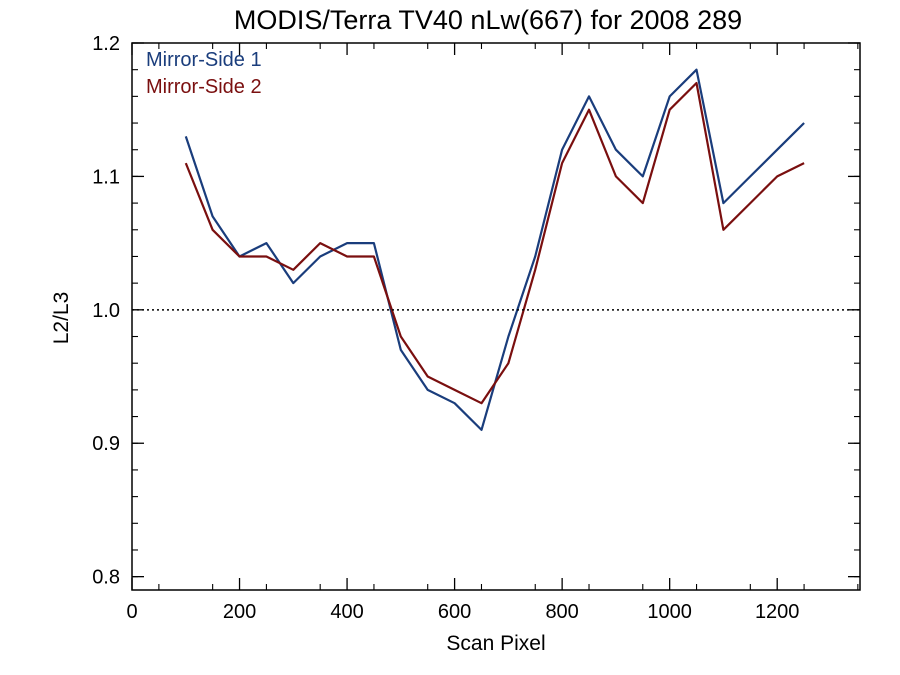 The width and height of the screenshot is (900, 675). What do you see at coordinates (495, 643) in the screenshot?
I see `x-axis-label: Scan Pixel` at bounding box center [495, 643].